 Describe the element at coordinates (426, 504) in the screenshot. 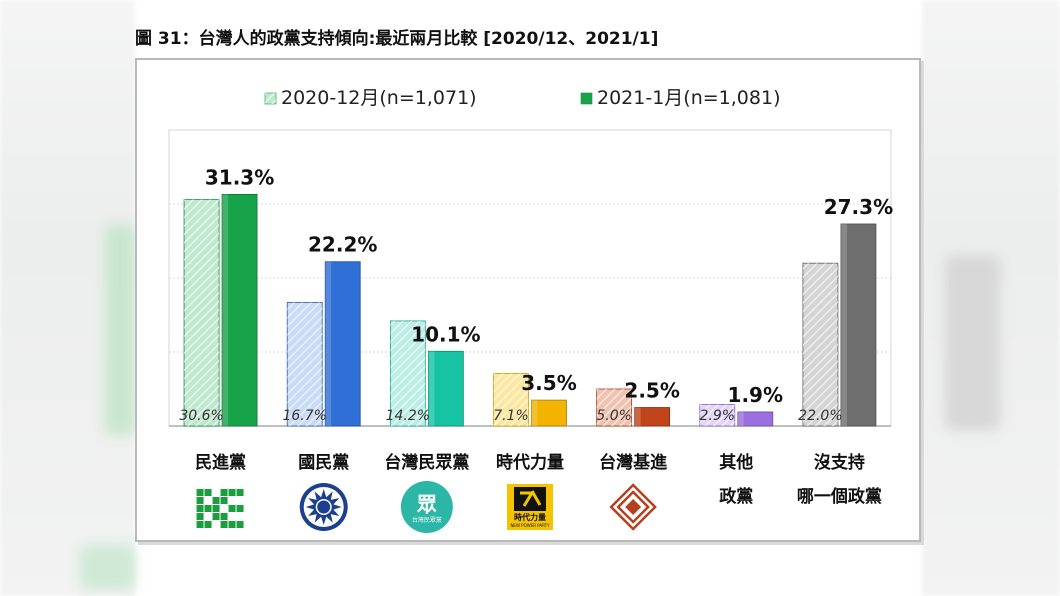

I see `svg-text: 眾` at that location.